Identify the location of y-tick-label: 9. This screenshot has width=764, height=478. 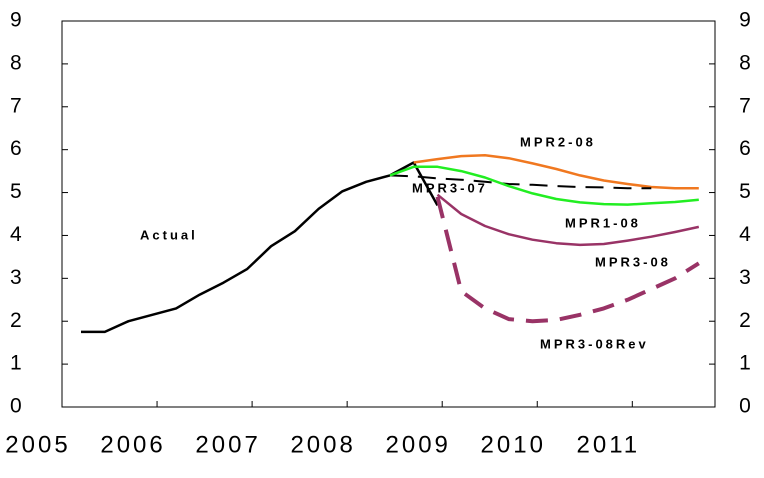
(16, 20).